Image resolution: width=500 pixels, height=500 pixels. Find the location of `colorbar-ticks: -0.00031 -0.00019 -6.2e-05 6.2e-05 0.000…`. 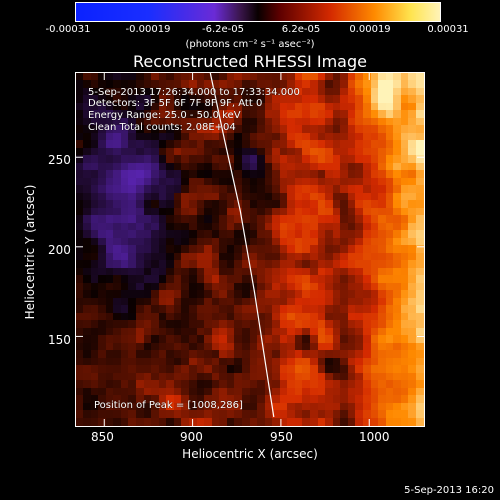

colorbar-ticks: -0.00031 -0.00019 -6.2e-05 6.2e-05 0.000… is located at coordinates (250, 32).